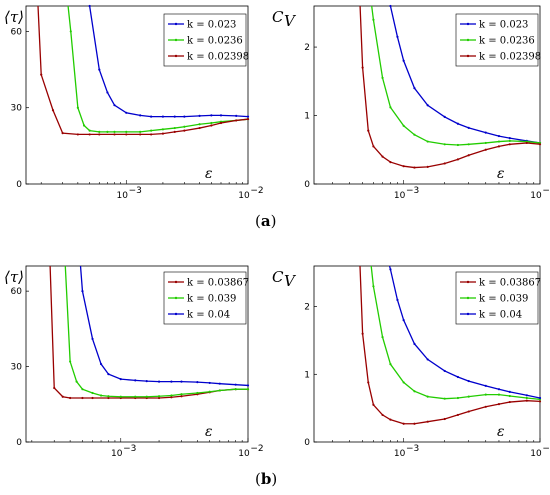  Describe the element at coordinates (546, 449) in the screenshot. I see `x-tick-exponent: −2` at that location.